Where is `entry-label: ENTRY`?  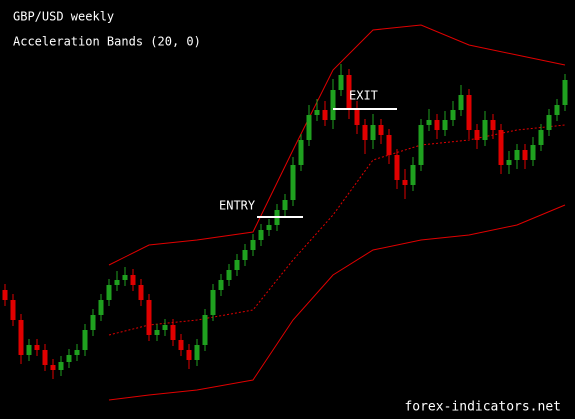 entry-label: ENTRY is located at coordinates (237, 206).